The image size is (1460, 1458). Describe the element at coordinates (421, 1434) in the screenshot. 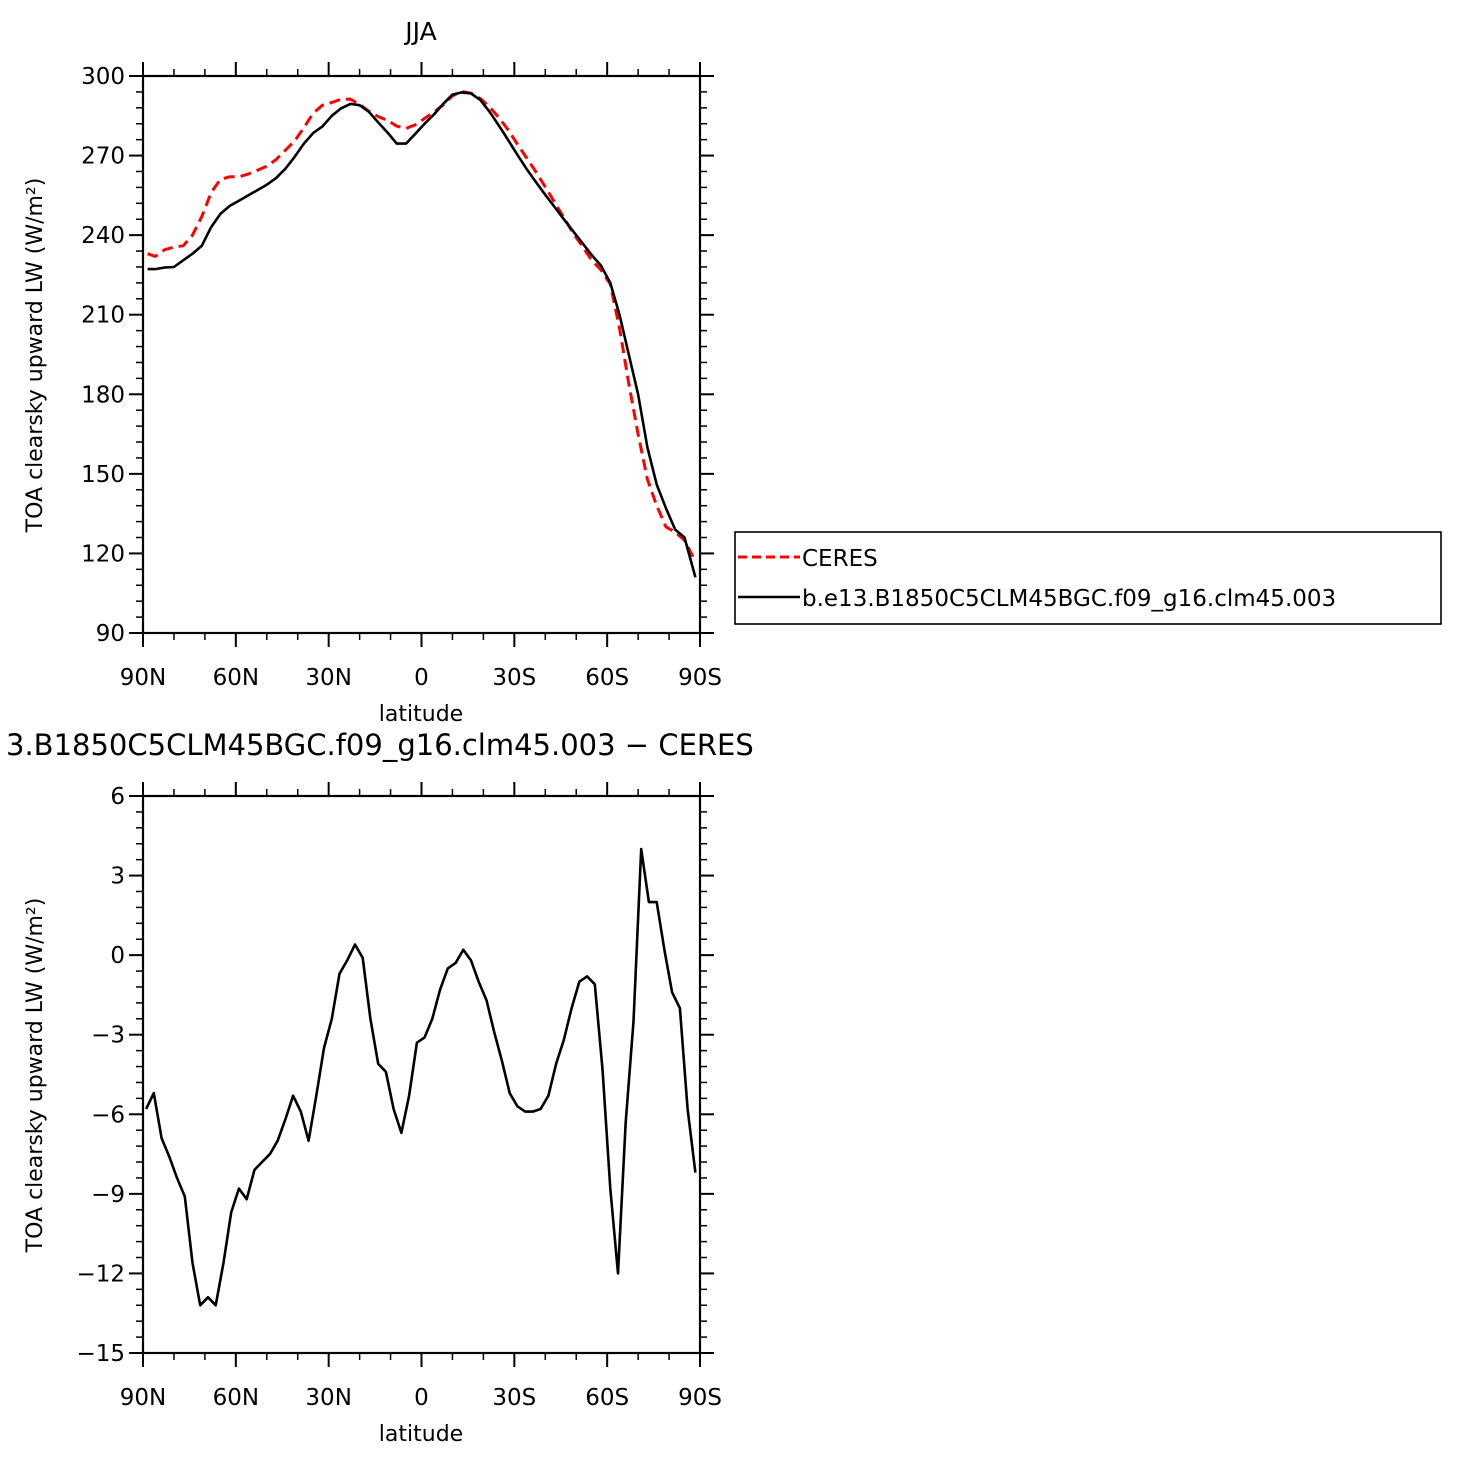

I see `bottom-x-axis-label: latitude` at that location.